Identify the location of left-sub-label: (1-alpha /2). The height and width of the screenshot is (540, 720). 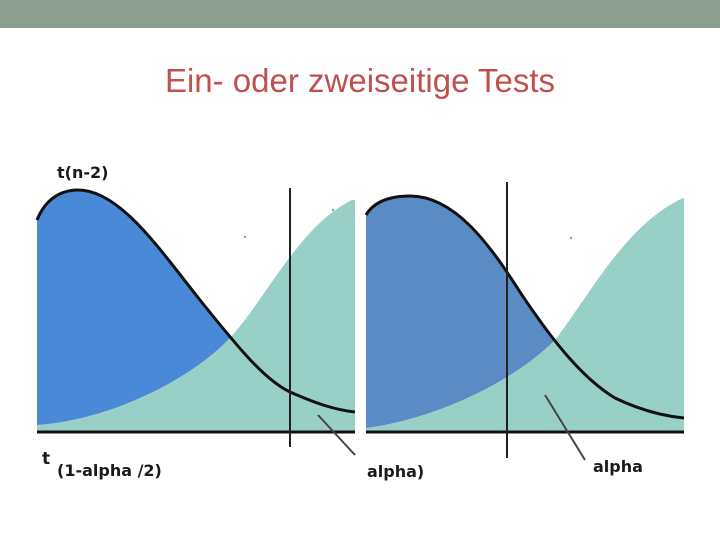
(109, 470).